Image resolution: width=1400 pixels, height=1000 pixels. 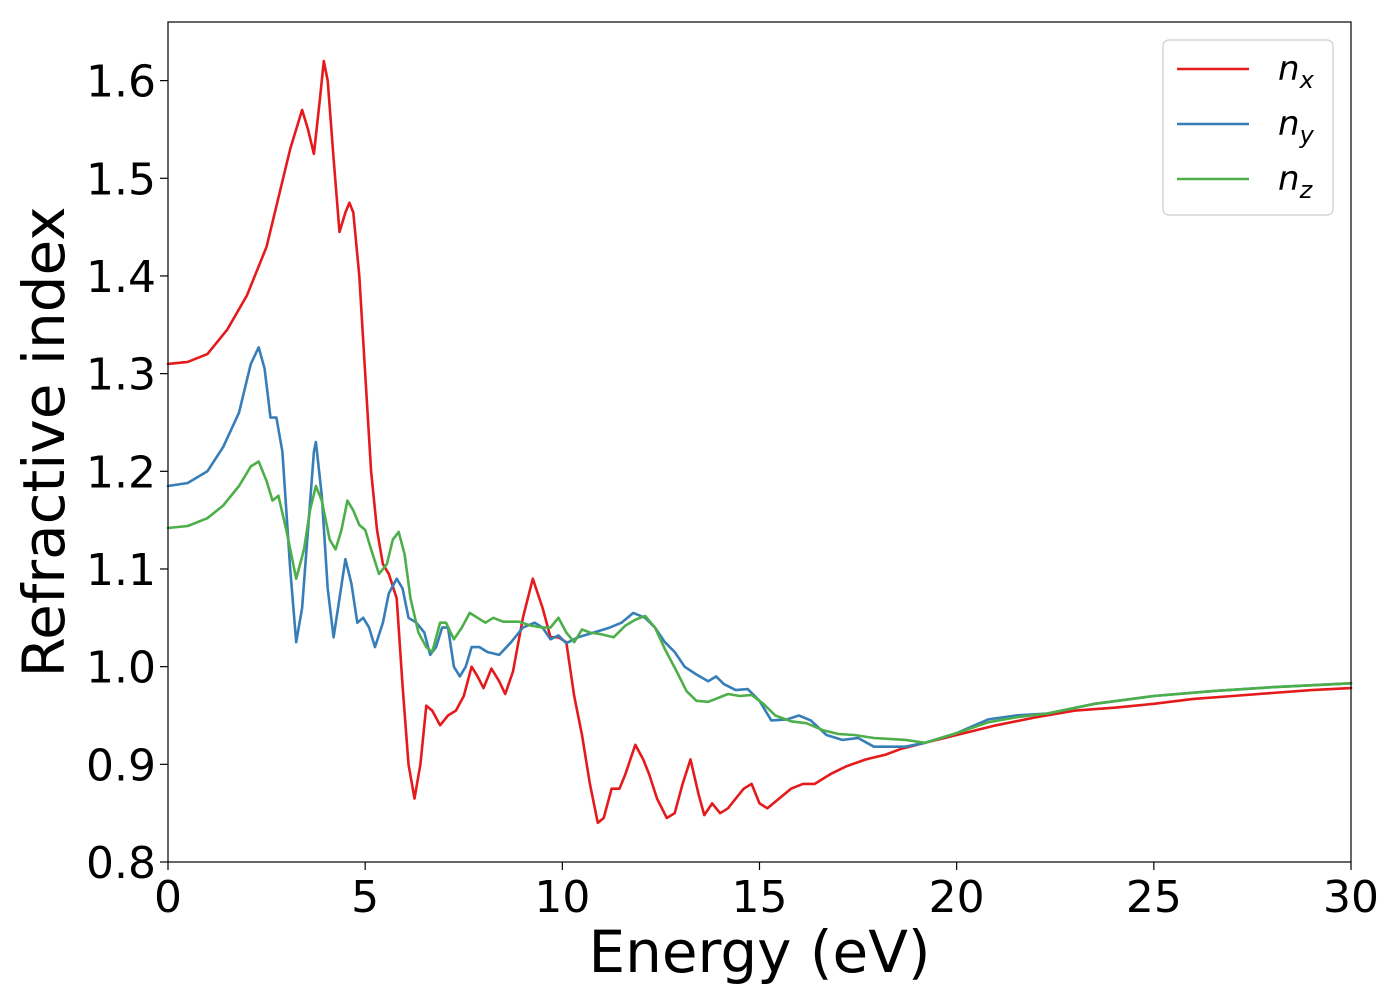 I want to click on y-axis-label: Refractive index, so click(x=44, y=441).